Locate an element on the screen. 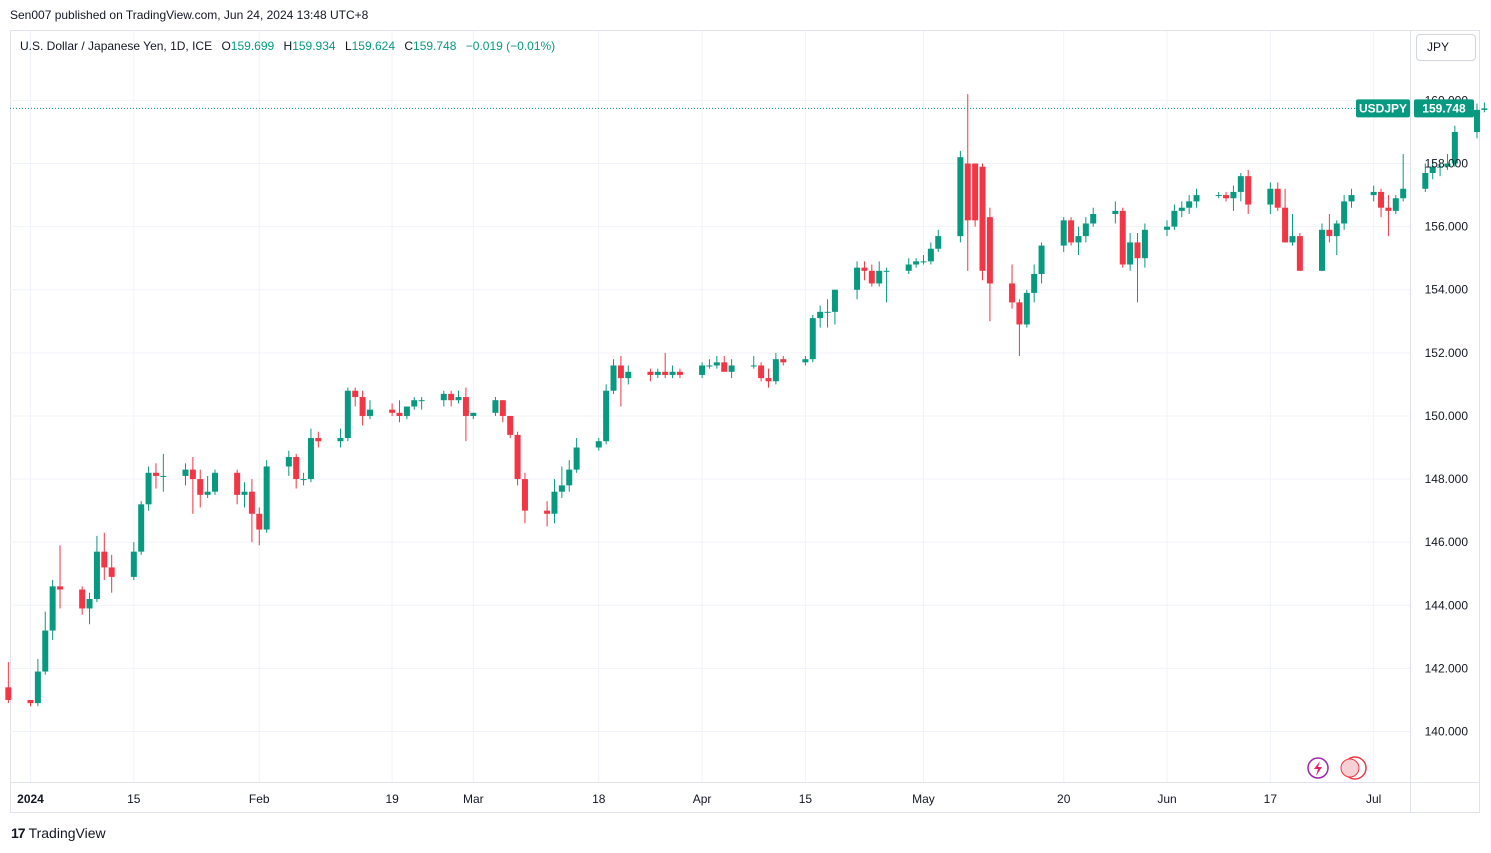  currency-button: JPY is located at coordinates (1446, 47).